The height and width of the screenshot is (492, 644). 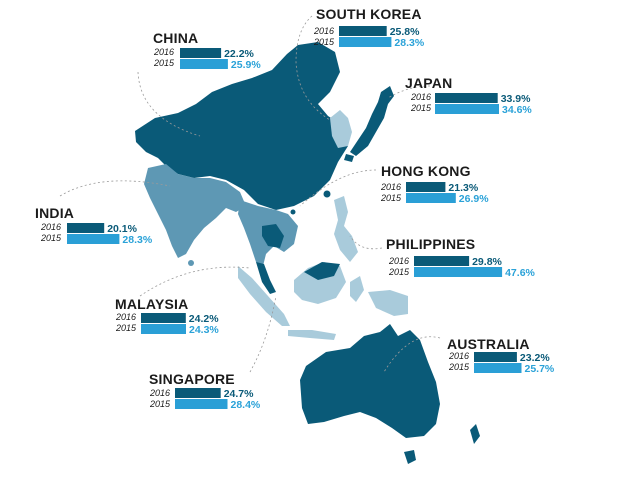 I want to click on value-australia-2016: 23.2%, so click(x=535, y=358).